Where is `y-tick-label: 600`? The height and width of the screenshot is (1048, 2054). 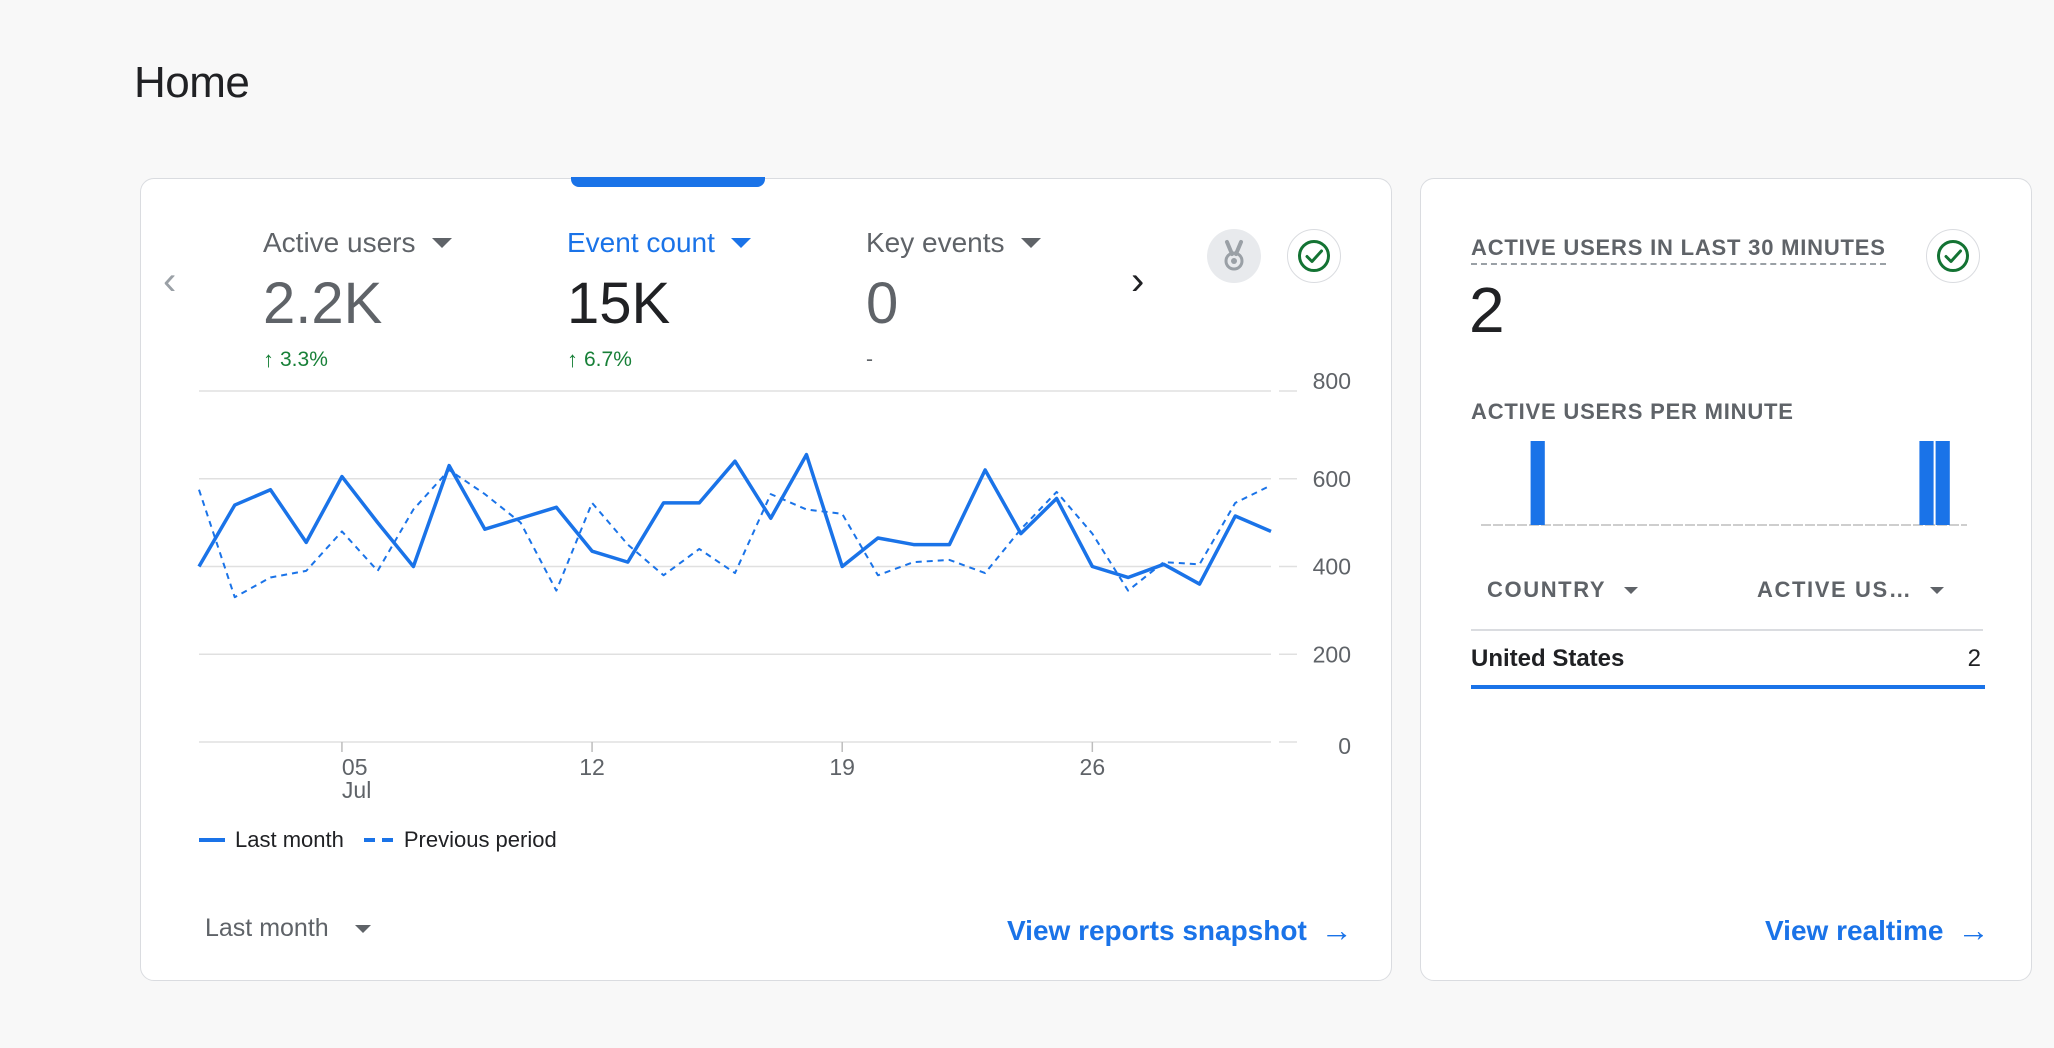
y-tick-label: 600 is located at coordinates (1332, 479).